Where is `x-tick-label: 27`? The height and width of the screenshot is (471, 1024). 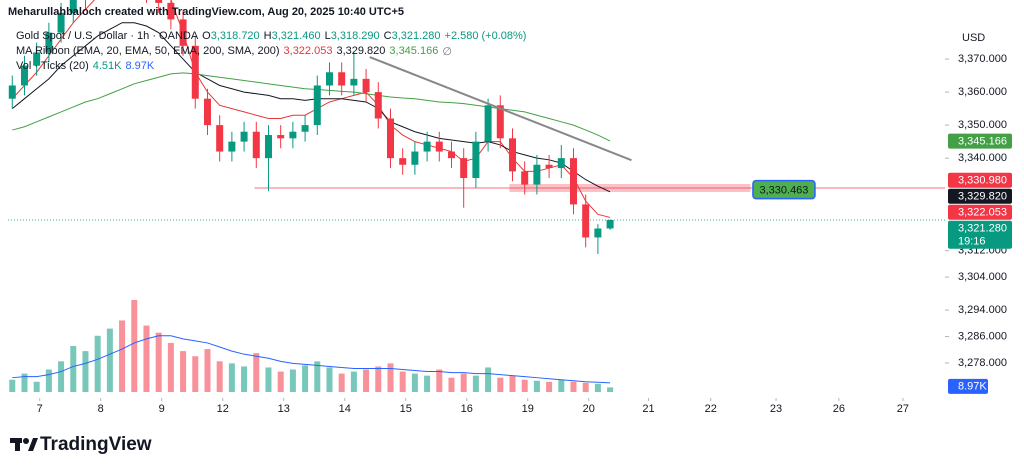
x-tick-label: 27 is located at coordinates (903, 409).